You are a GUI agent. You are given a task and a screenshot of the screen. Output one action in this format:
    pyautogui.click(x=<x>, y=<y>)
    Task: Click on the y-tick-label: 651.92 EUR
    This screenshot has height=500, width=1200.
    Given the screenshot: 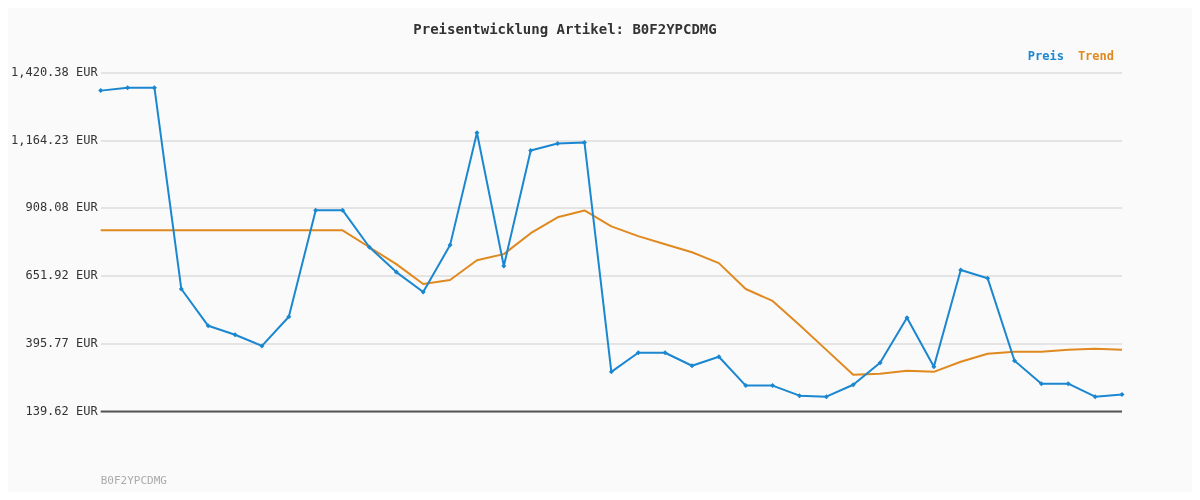 What is the action you would take?
    pyautogui.click(x=62, y=275)
    